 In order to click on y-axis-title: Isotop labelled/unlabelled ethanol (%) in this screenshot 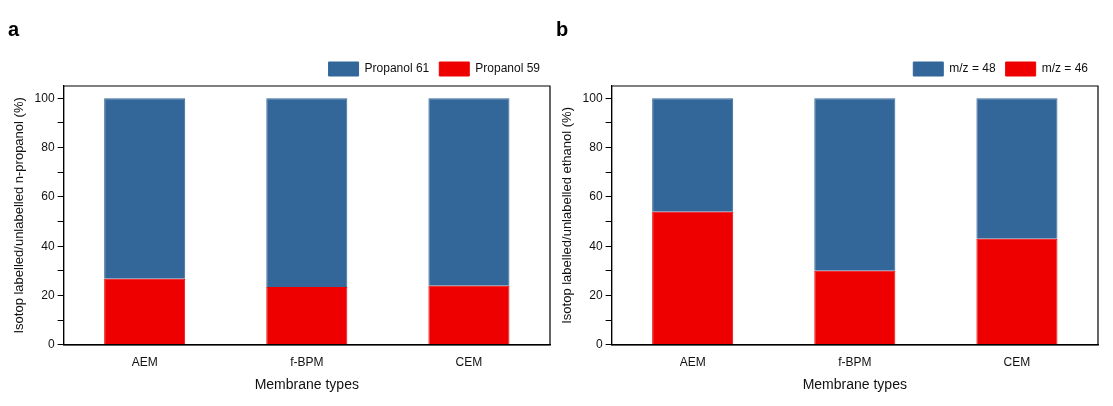, I will do `click(567, 215)`.